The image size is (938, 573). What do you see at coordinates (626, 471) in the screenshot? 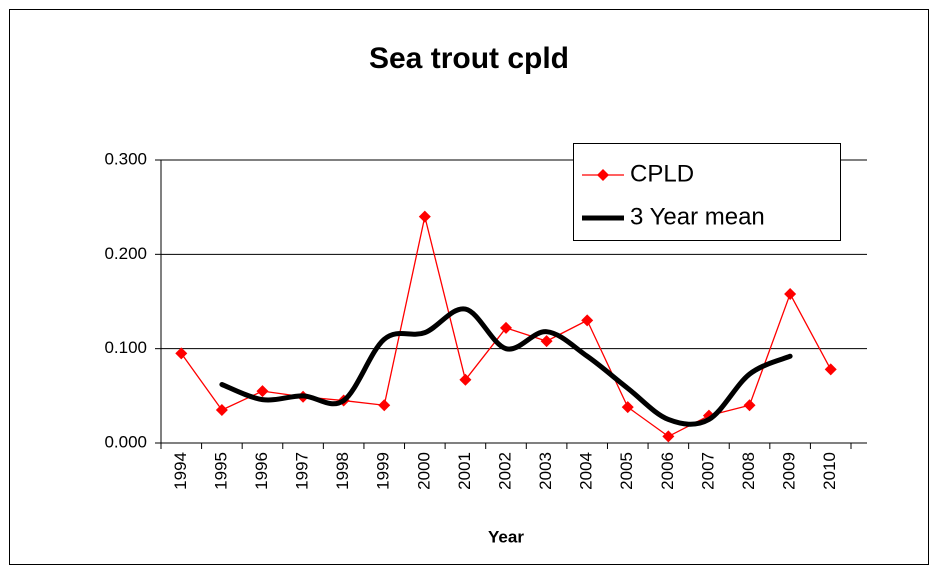
I see `x-tick-label: 2005` at bounding box center [626, 471].